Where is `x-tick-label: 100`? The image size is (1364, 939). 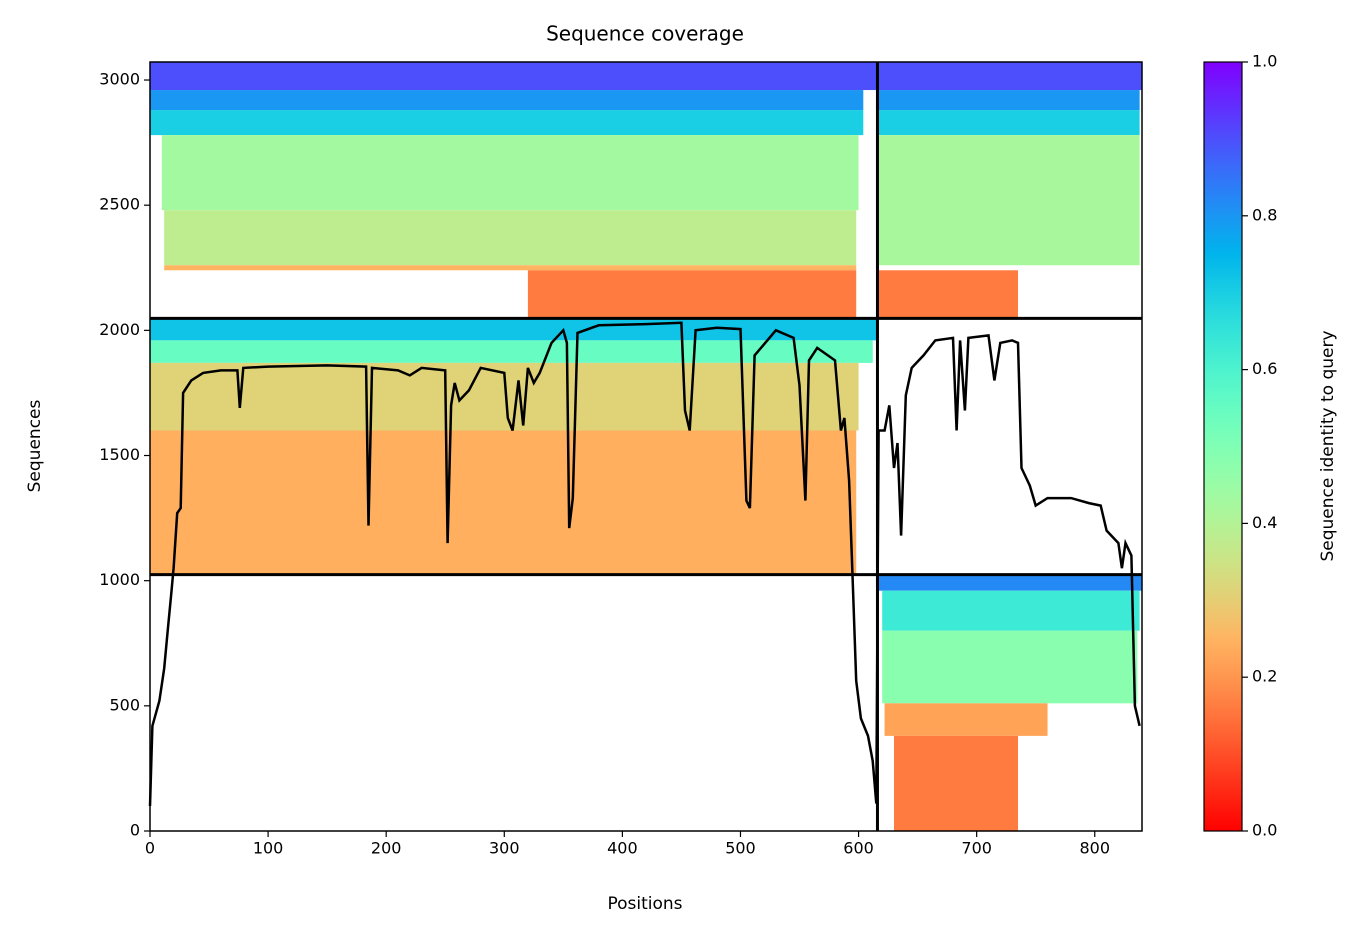 x-tick-label: 100 is located at coordinates (268, 848).